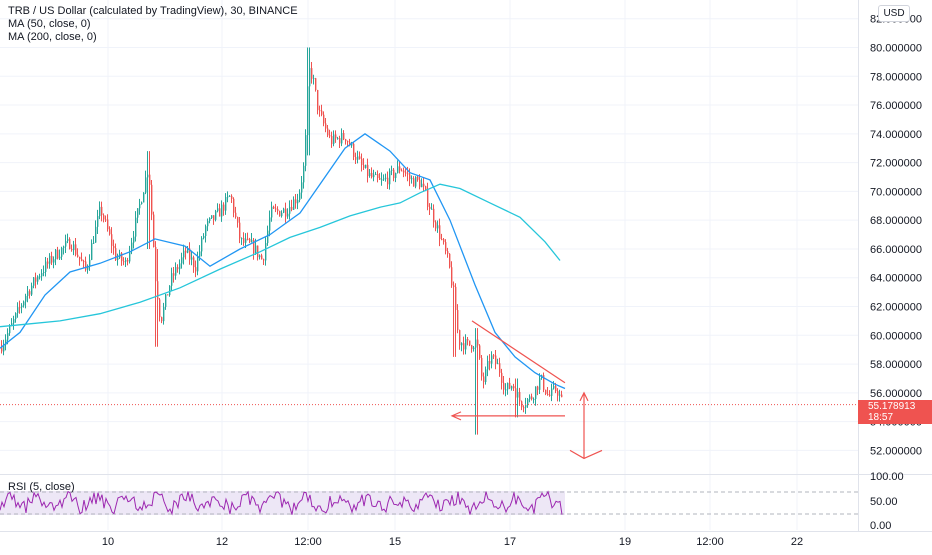 The image size is (932, 555). I want to click on y-tick-label: 66.000000, so click(896, 250).